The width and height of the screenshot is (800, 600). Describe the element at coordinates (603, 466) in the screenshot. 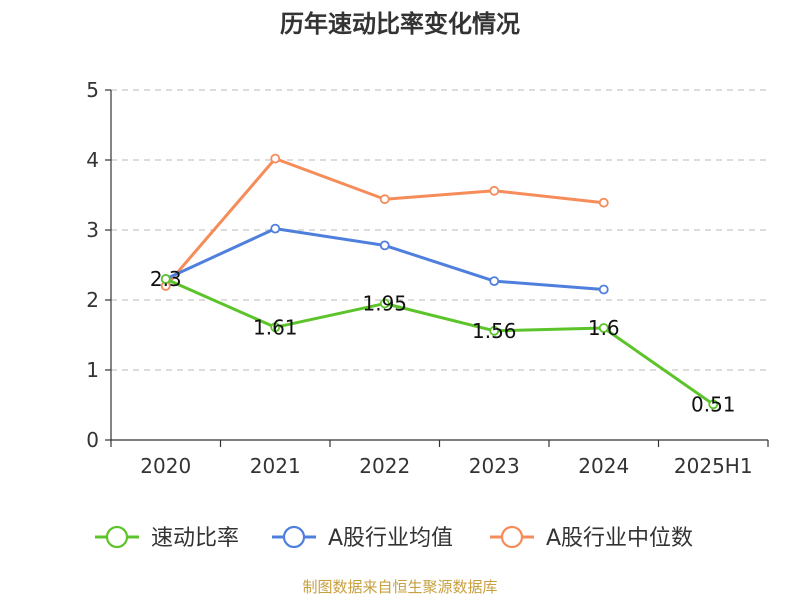

I see `x-tick-label-2024: 2024` at that location.